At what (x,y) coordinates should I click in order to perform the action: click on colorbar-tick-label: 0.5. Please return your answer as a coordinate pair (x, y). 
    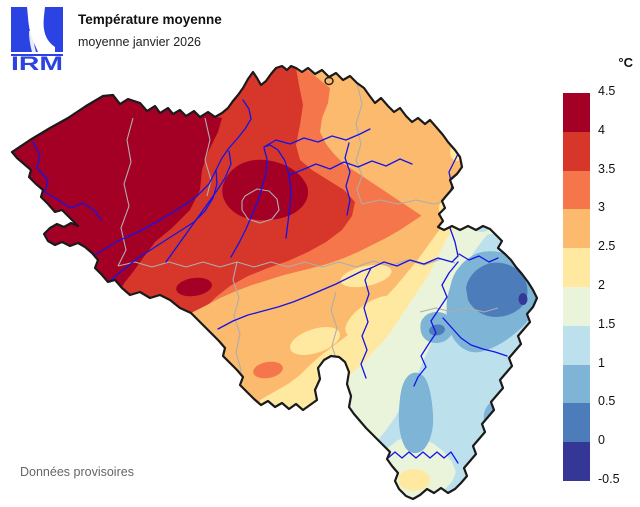
    Looking at the image, I should click on (607, 401).